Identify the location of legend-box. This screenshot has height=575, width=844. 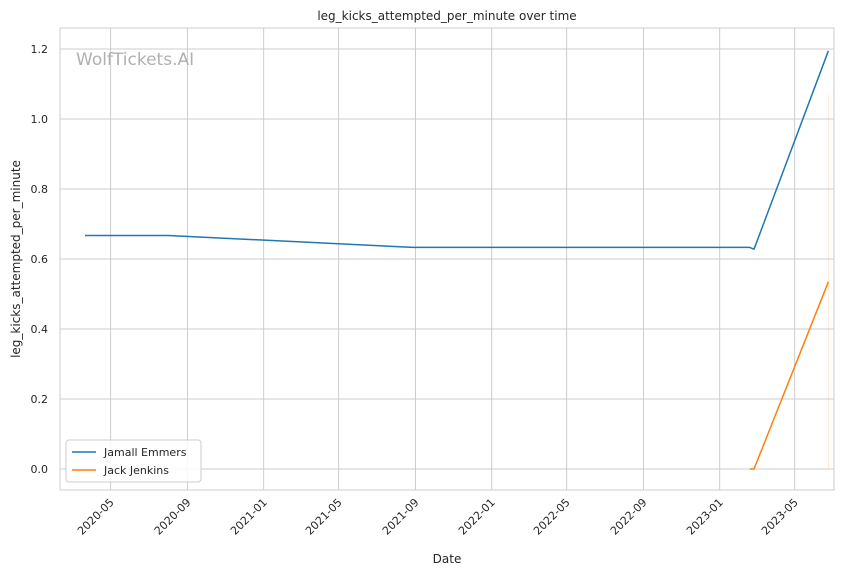
(133, 461).